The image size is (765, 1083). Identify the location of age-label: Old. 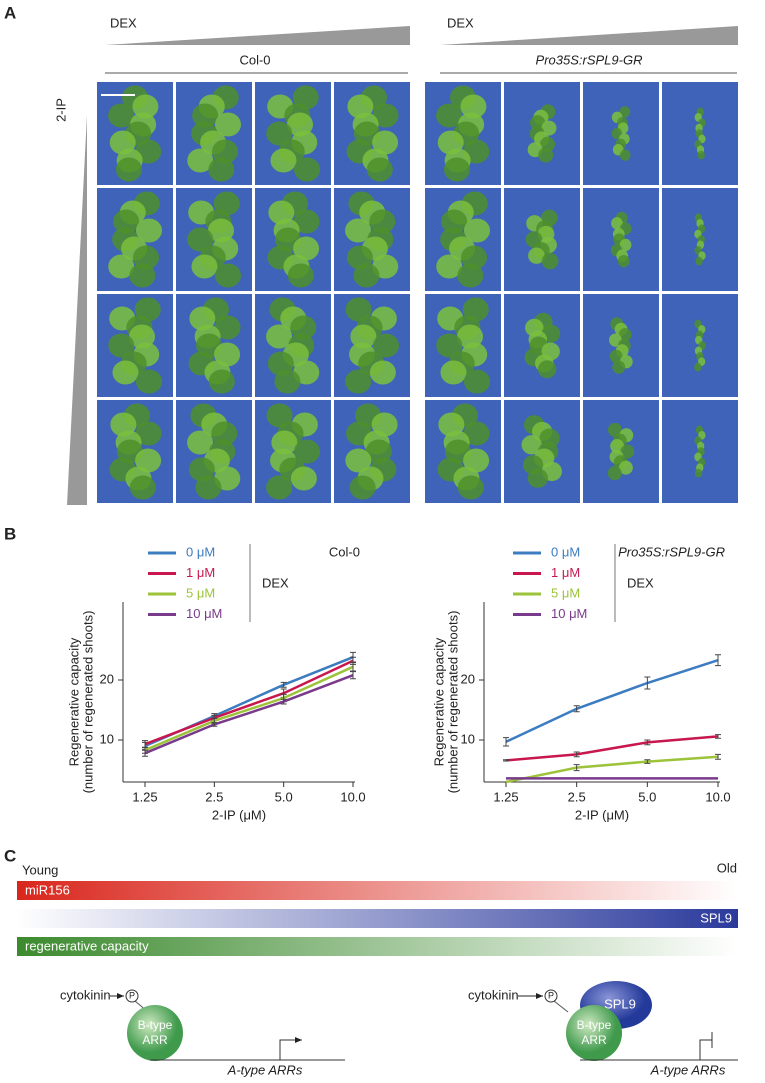
(727, 867).